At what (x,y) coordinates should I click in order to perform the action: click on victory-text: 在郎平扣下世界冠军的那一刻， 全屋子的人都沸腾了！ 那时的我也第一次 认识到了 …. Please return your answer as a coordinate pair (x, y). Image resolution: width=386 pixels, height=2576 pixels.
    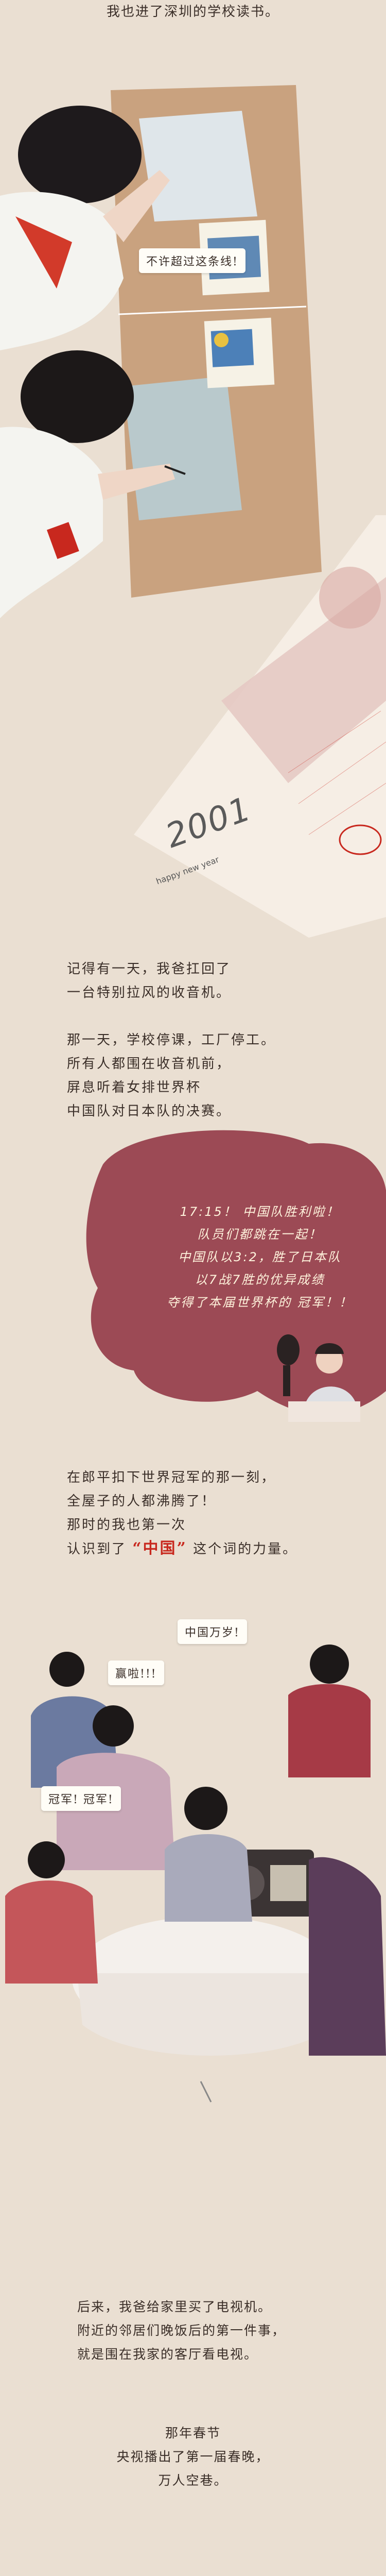
    Looking at the image, I should click on (182, 1513).